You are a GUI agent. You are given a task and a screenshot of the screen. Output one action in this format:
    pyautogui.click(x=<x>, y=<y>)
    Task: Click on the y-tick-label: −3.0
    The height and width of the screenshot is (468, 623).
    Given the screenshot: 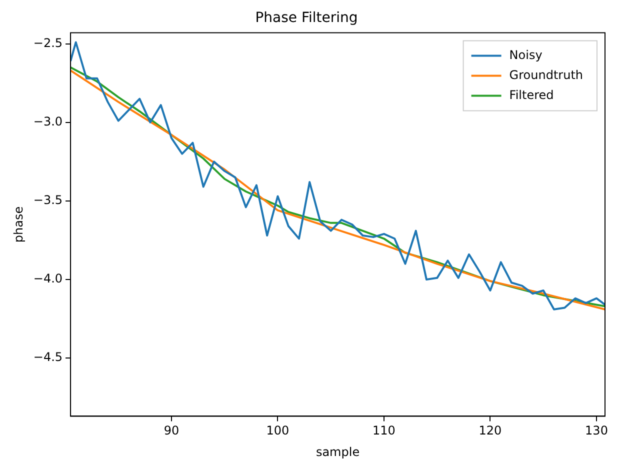 What is the action you would take?
    pyautogui.click(x=48, y=121)
    